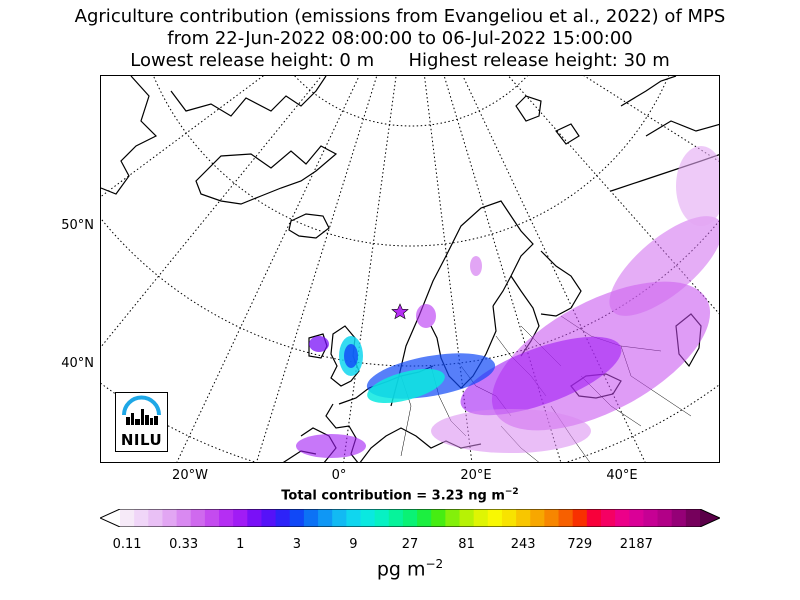  I want to click on colorbar-tick-label: 3, so click(296, 544).